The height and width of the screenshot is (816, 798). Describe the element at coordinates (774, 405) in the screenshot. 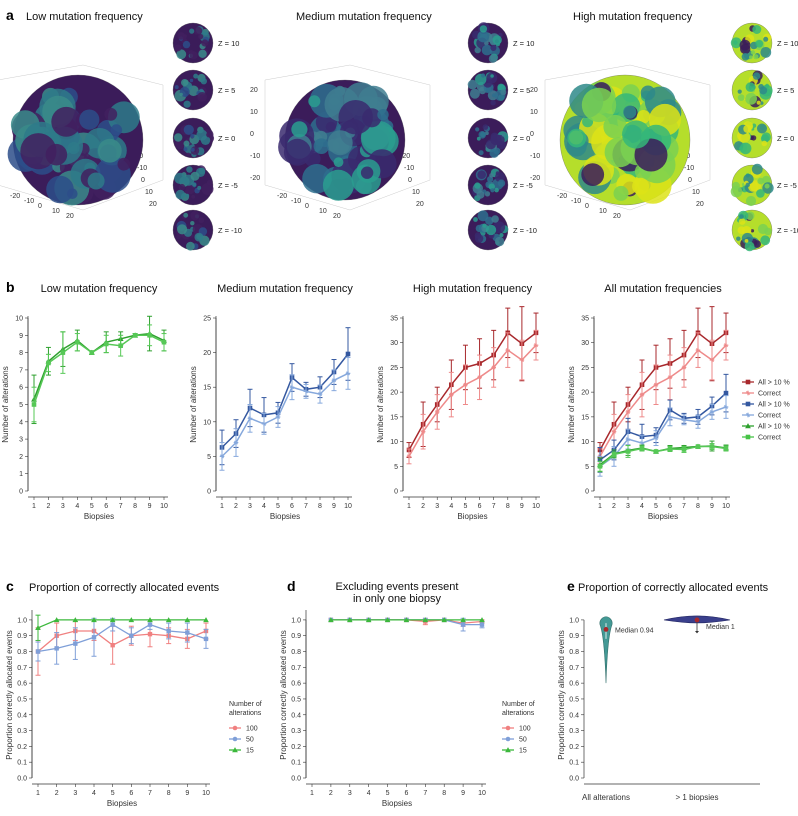

I see `legend-label: All > 10 %` at that location.